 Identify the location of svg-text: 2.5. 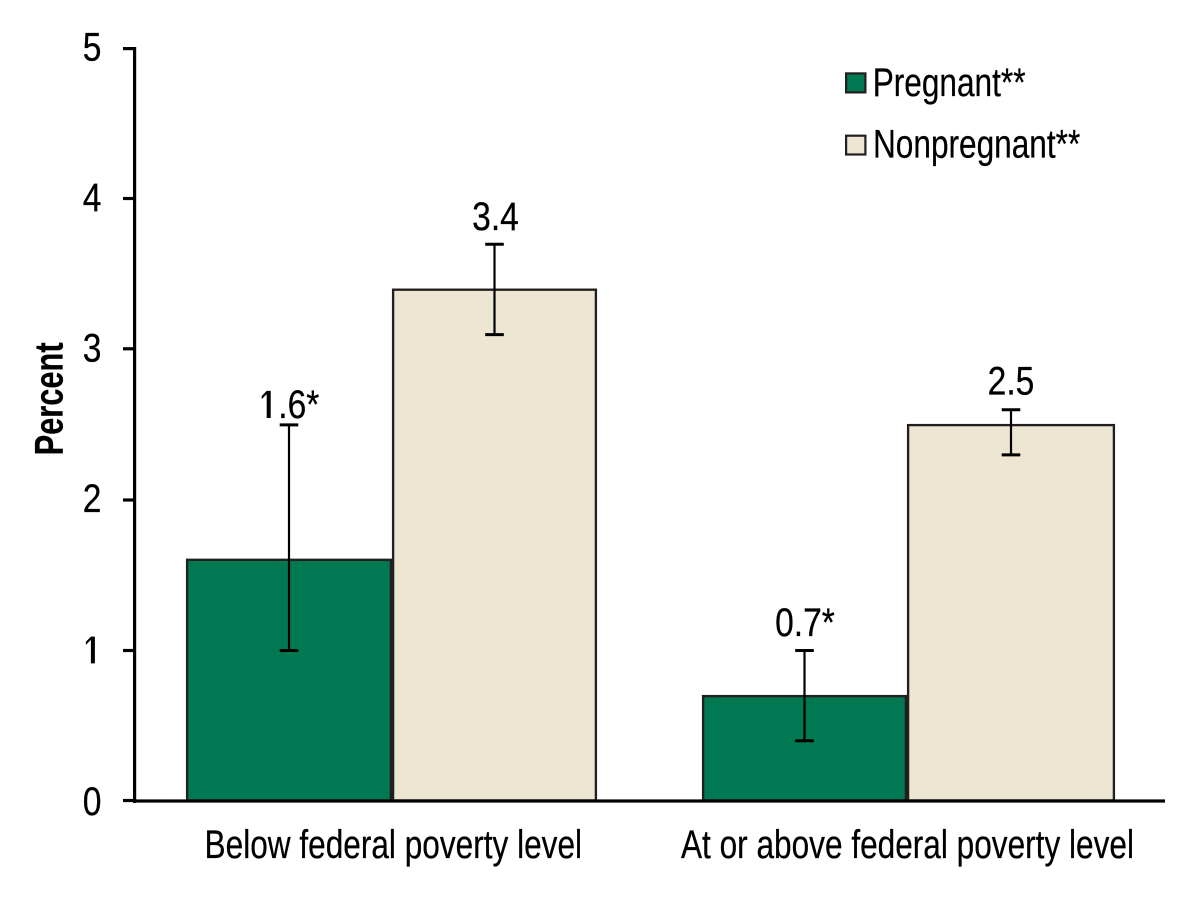
(1011, 381).